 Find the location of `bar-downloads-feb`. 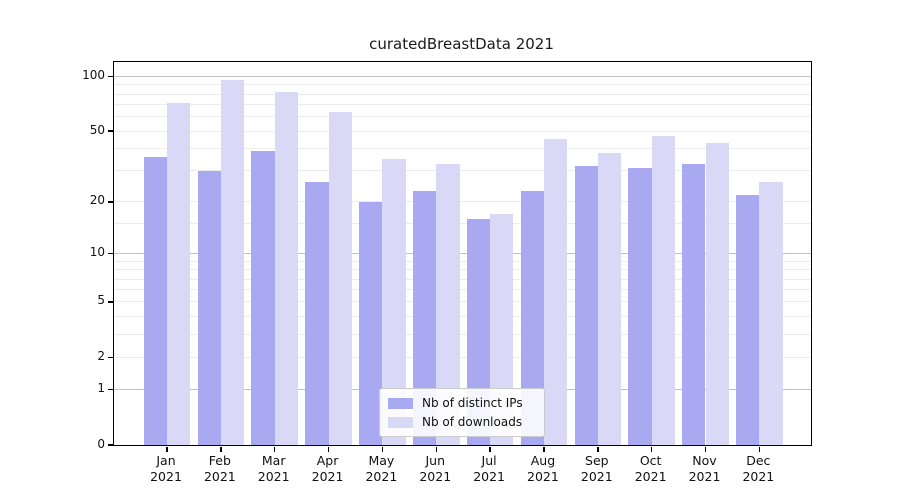

bar-downloads-feb is located at coordinates (232, 262).